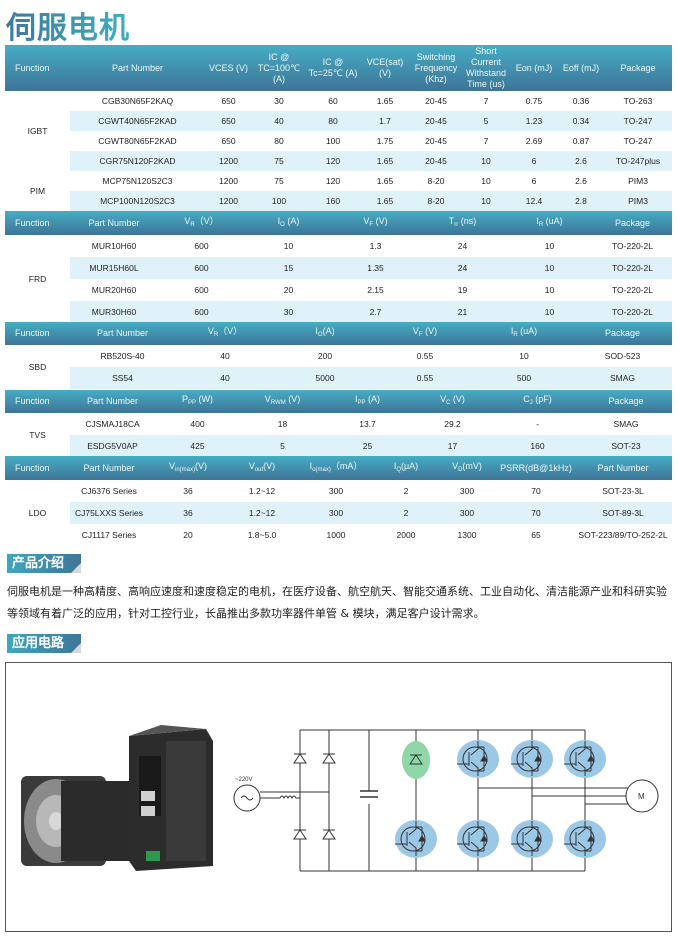  What do you see at coordinates (638, 161) in the screenshot?
I see `value-cell: TO-247plus` at bounding box center [638, 161].